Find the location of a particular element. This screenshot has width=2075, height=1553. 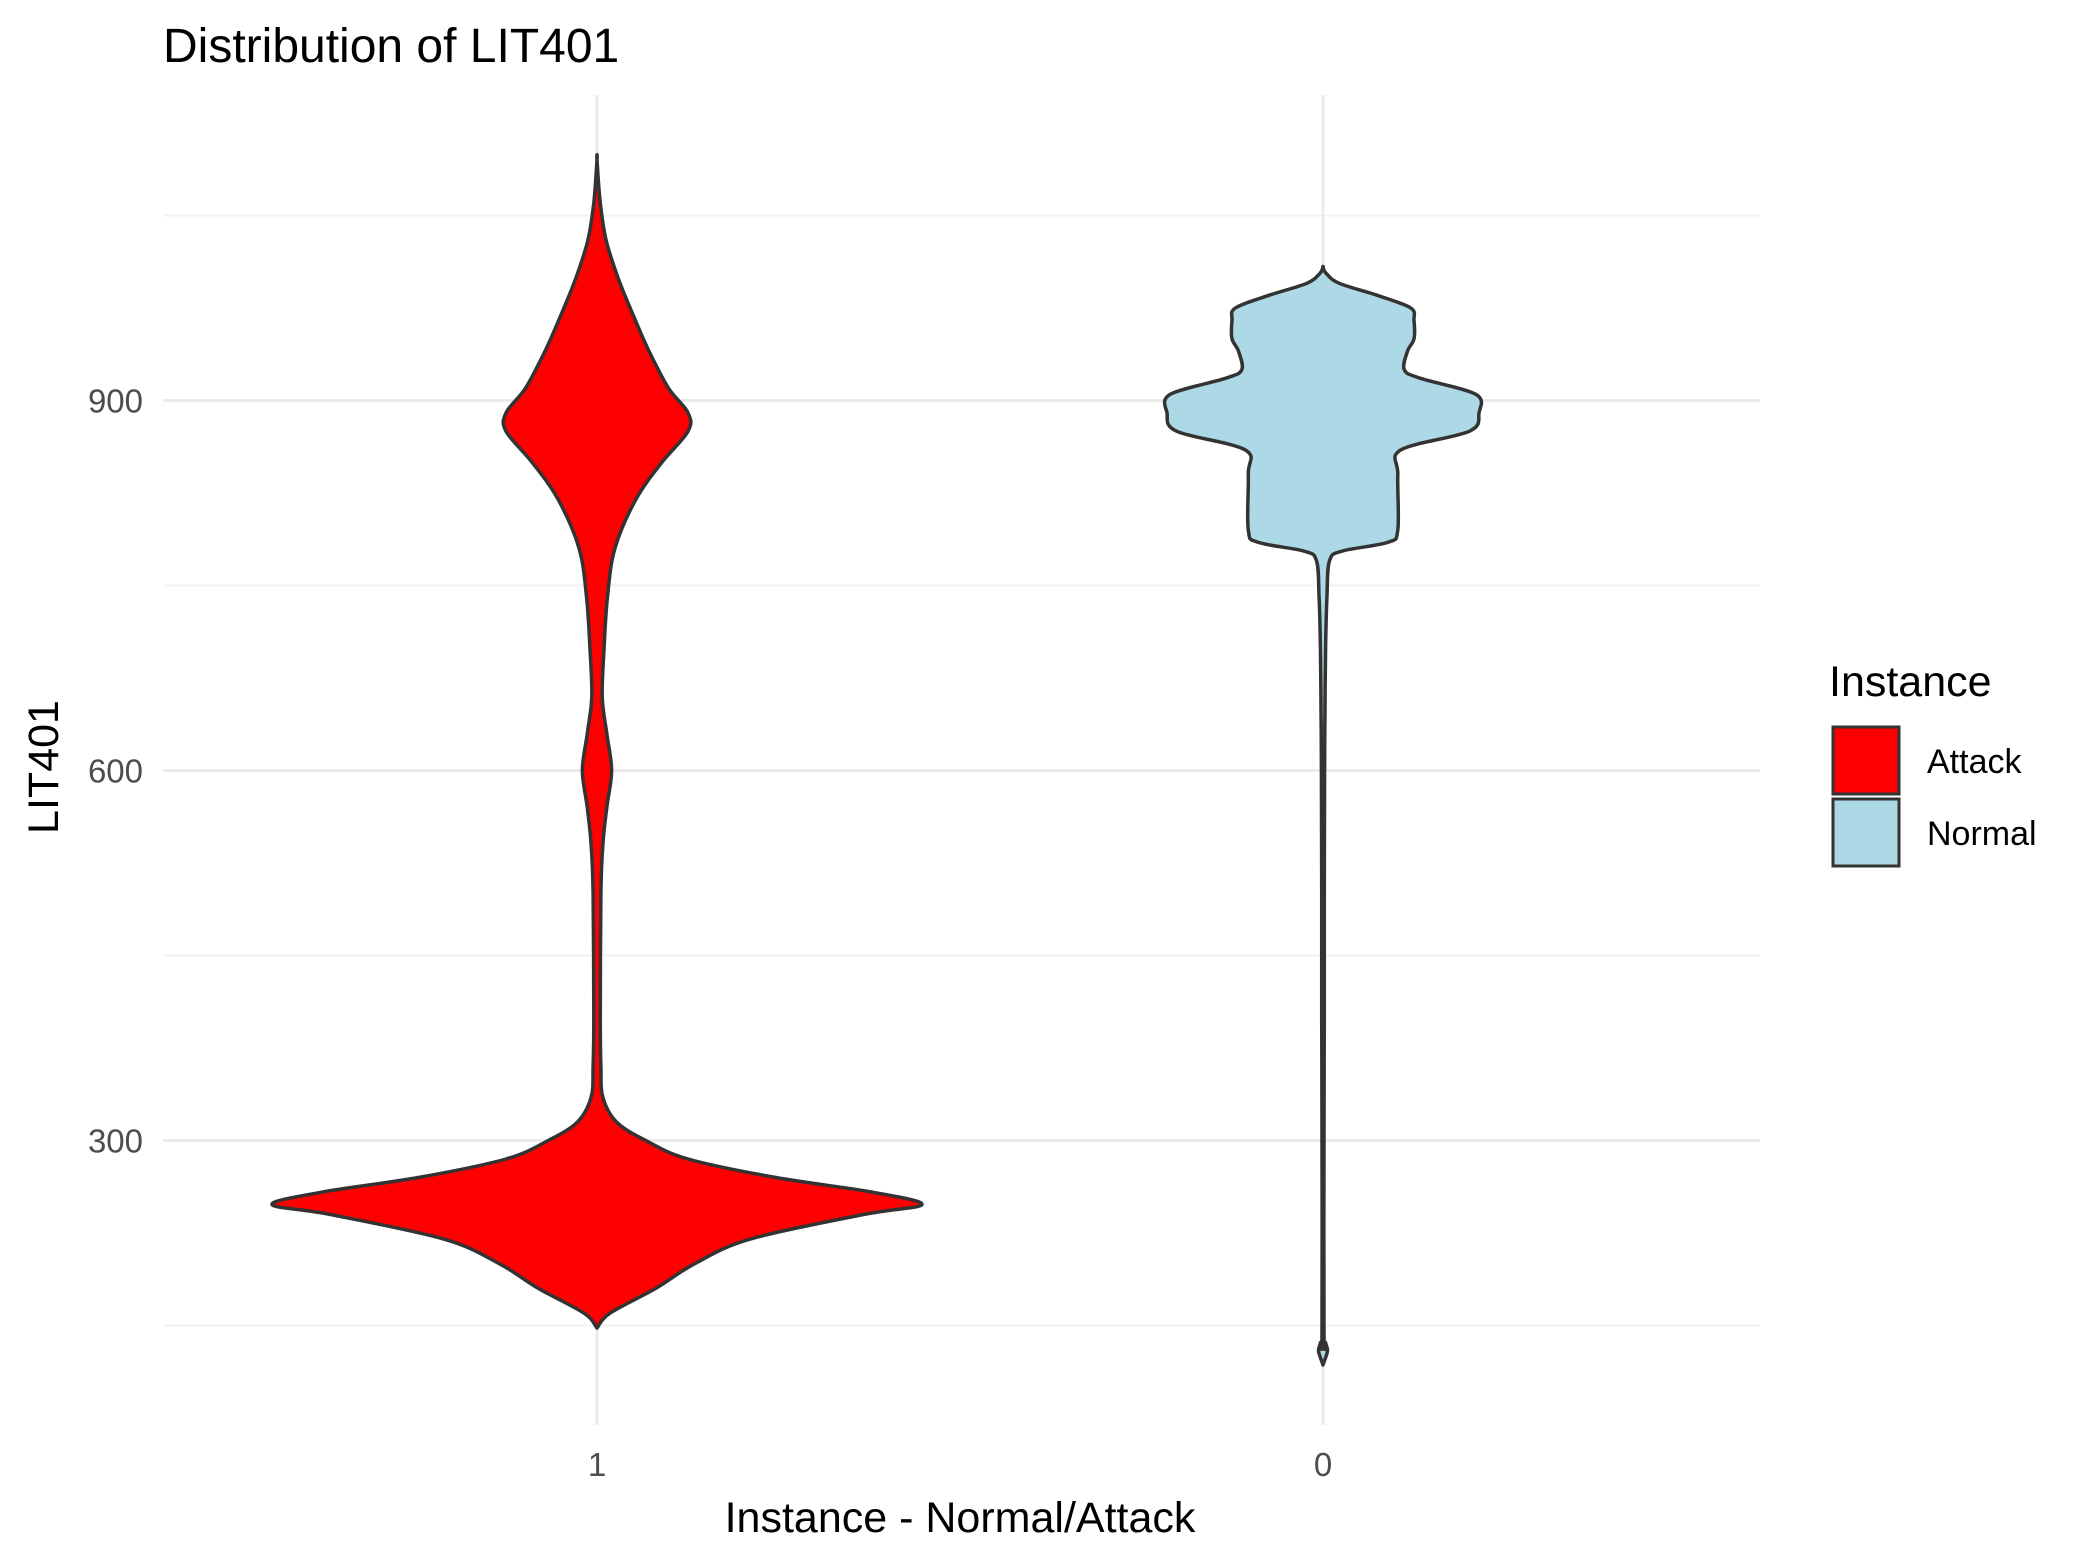

legend: Instance Attack Normal is located at coordinates (1933, 763).